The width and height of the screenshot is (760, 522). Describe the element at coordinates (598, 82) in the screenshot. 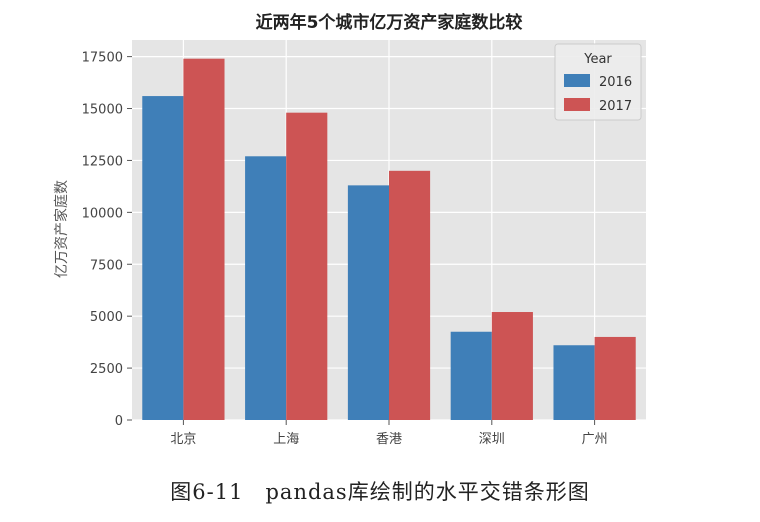

I see `legend: Year 2016 2017` at that location.